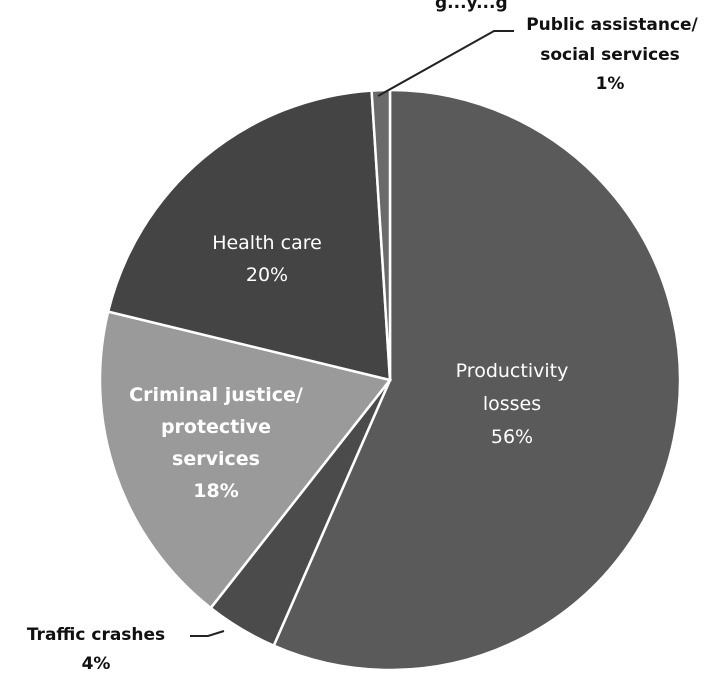  Describe the element at coordinates (538, 56) in the screenshot. I see `label-public: Public assistance/ social services 1%` at that location.